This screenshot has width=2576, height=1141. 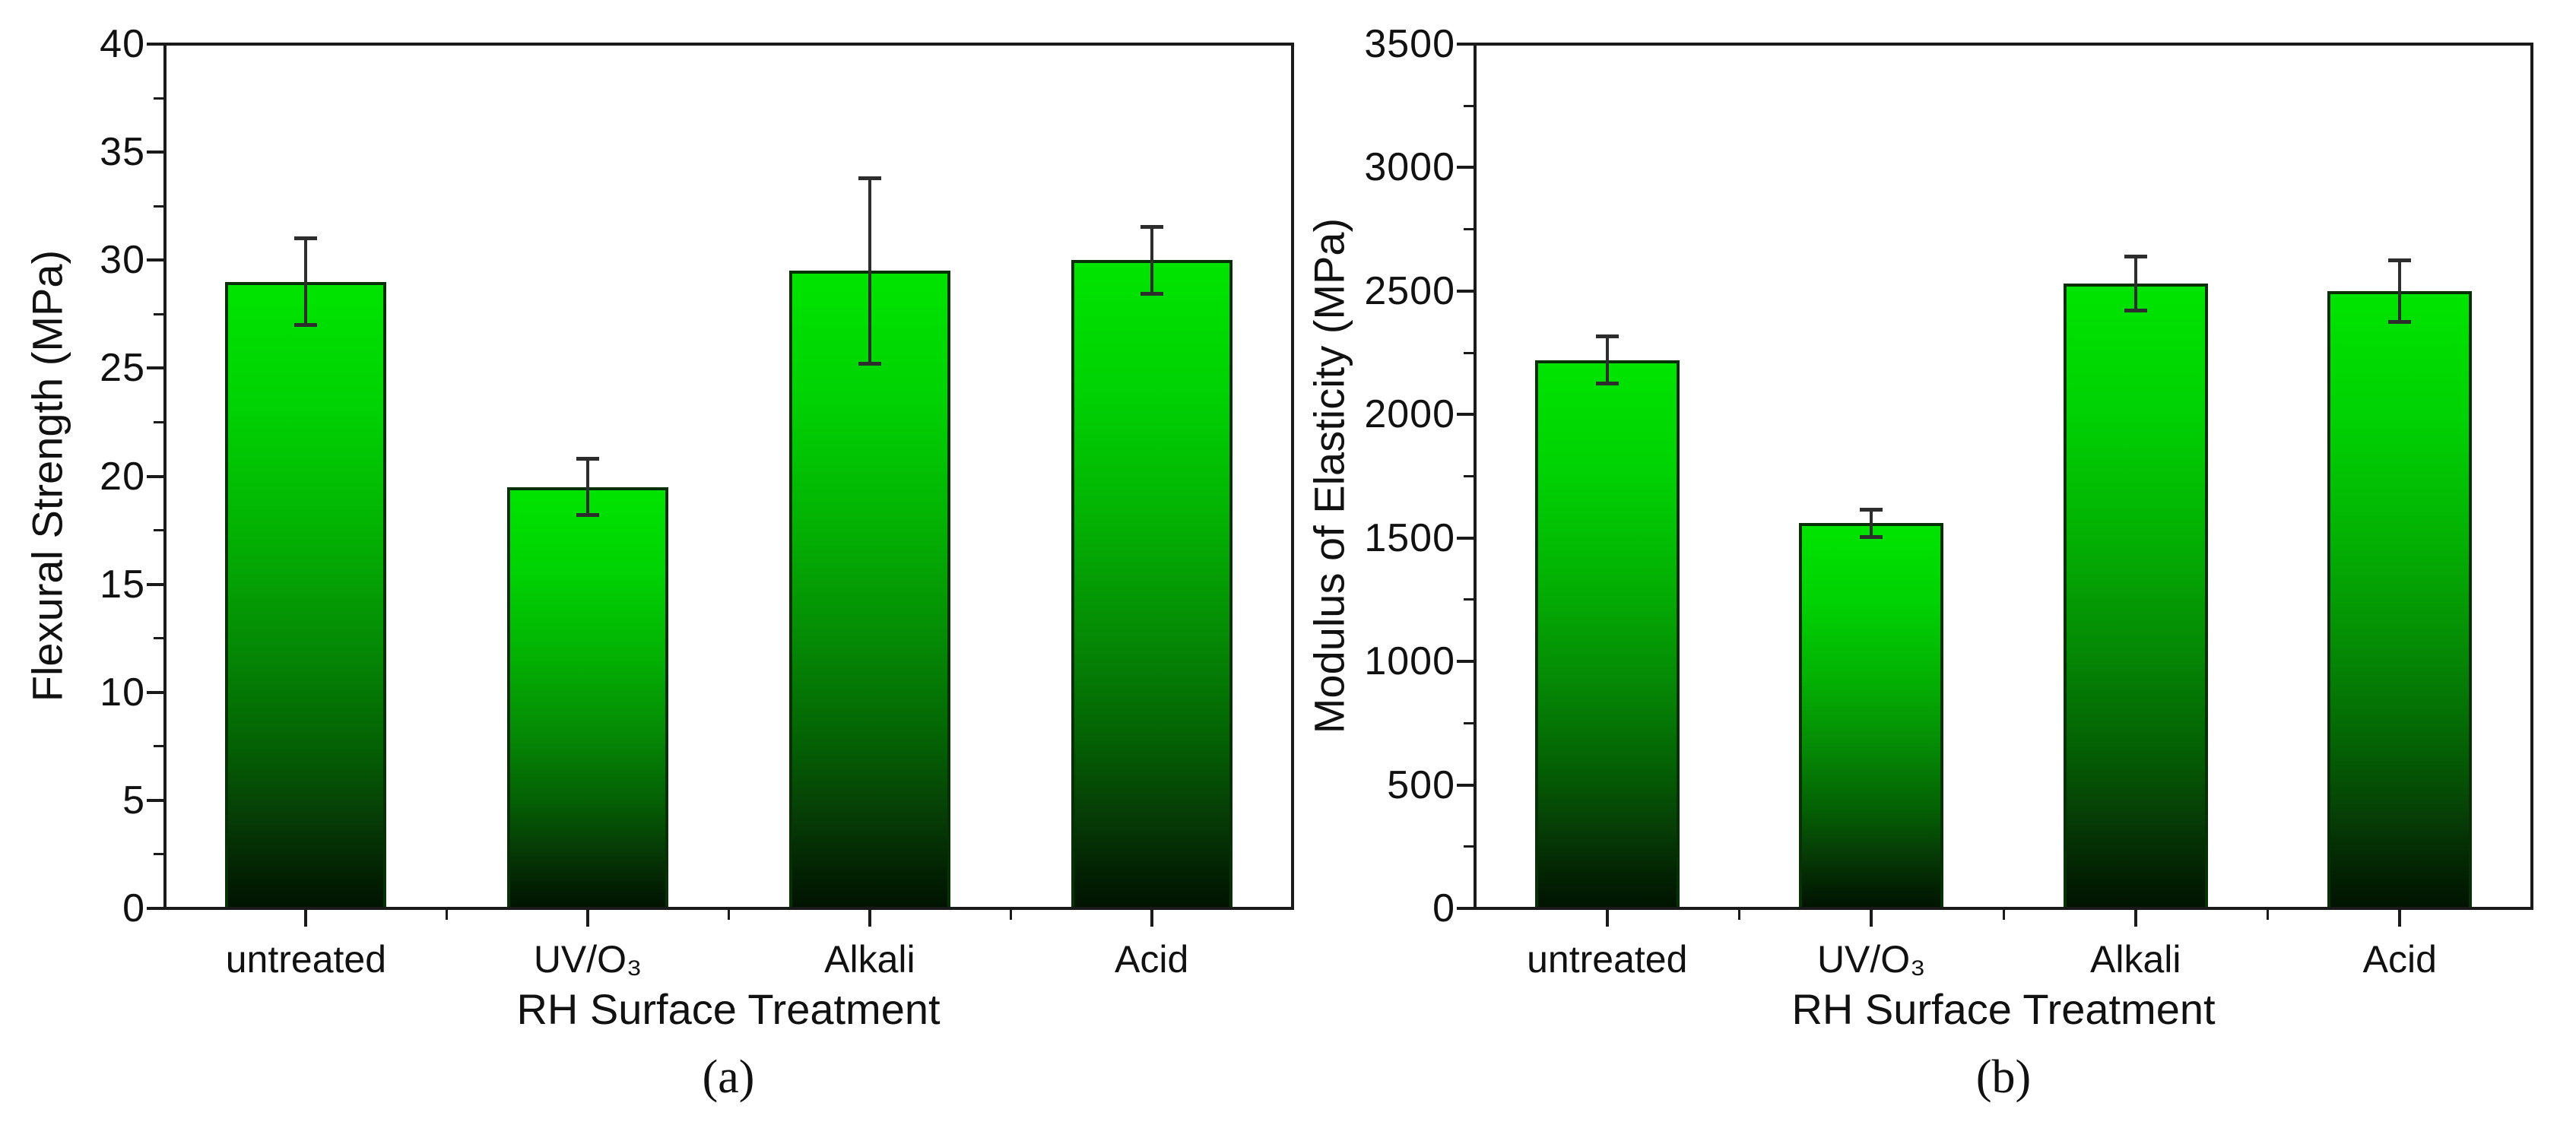 What do you see at coordinates (123, 368) in the screenshot?
I see `y-tick-label: 25` at bounding box center [123, 368].